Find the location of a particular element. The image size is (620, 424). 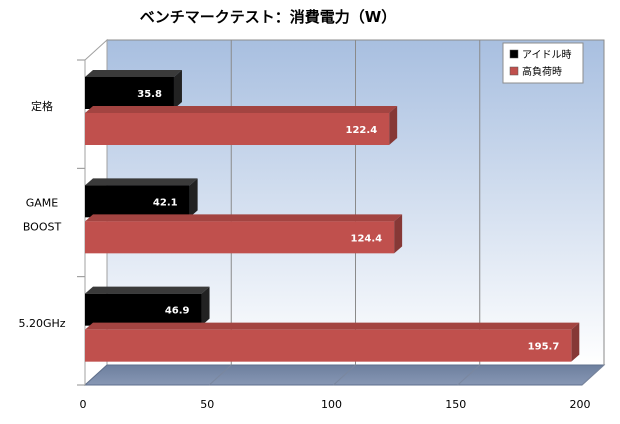

data-label: 46.9 is located at coordinates (177, 311).